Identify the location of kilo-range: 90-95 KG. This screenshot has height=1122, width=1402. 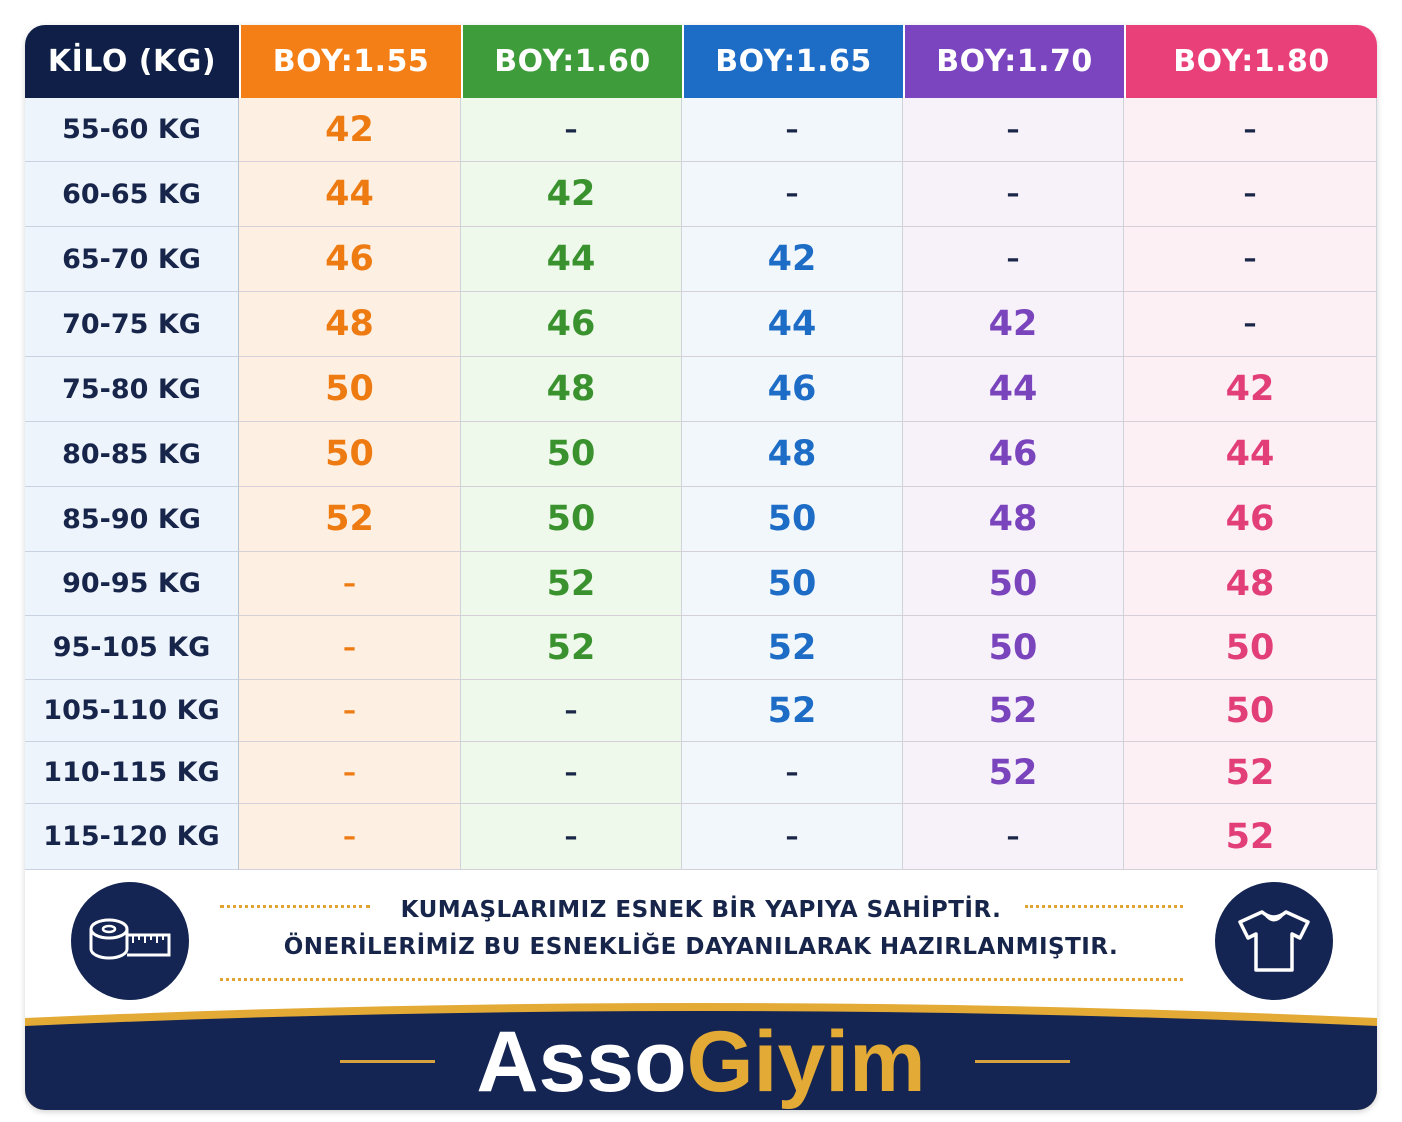
(132, 584).